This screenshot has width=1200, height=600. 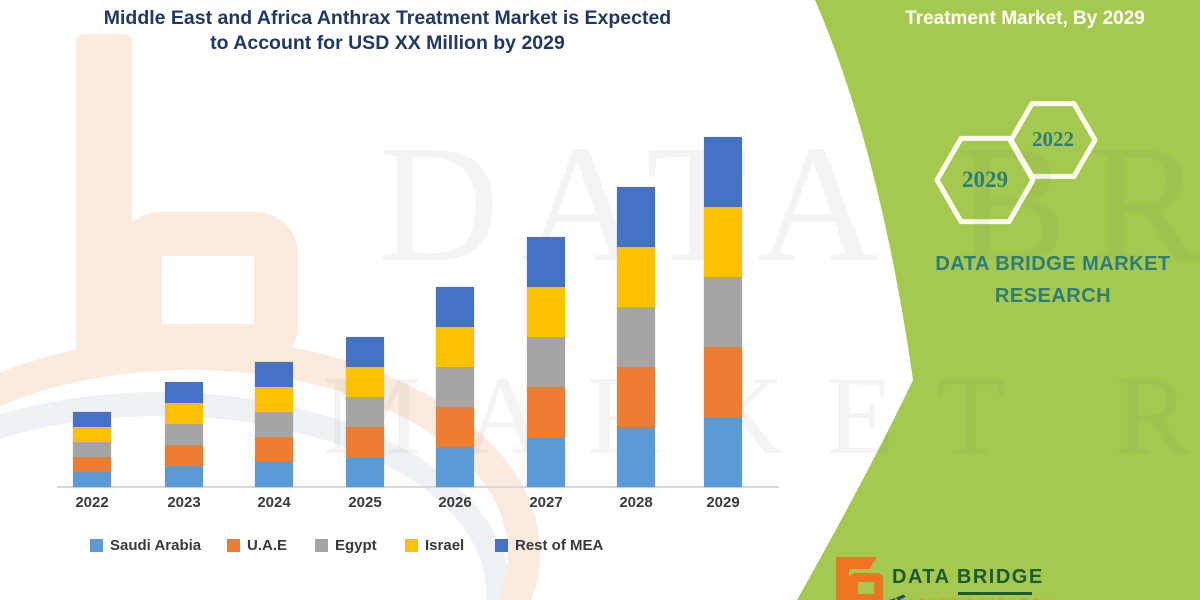 I want to click on legend-item-israel: Israel, so click(x=434, y=545).